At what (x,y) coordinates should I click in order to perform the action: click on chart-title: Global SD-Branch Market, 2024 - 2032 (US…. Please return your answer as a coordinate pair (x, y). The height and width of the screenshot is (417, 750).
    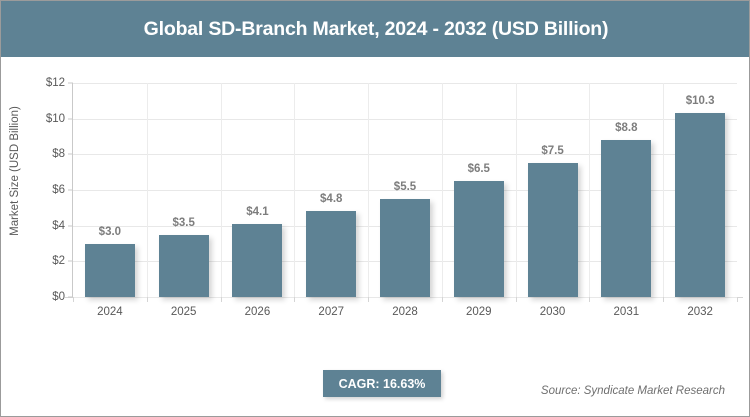
    Looking at the image, I should click on (376, 28).